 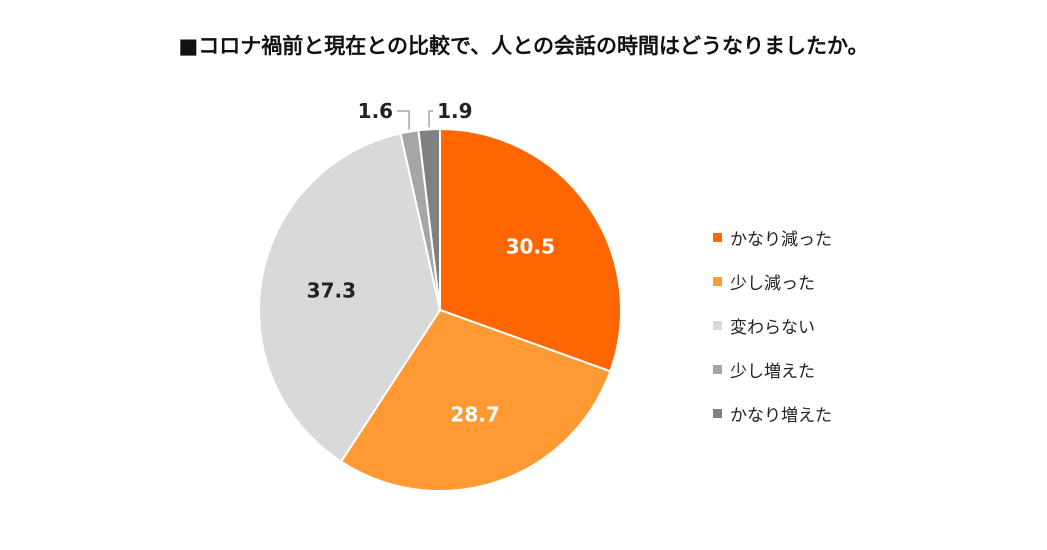 What do you see at coordinates (772, 327) in the screenshot?
I see `legend-label-kawaranai: 変わらない` at bounding box center [772, 327].